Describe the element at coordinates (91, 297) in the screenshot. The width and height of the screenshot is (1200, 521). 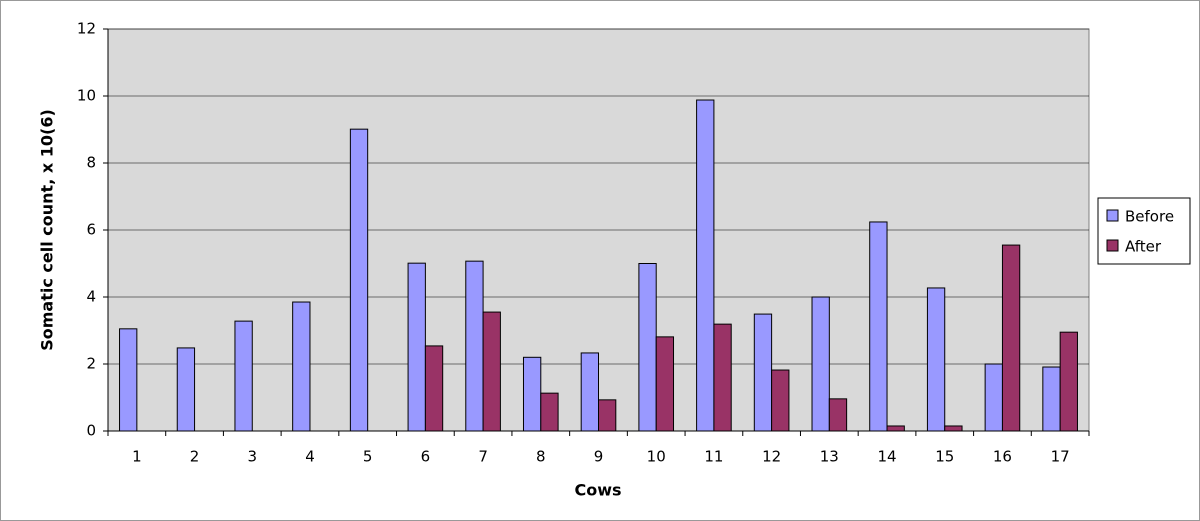
I see `y-tick-label: 4` at that location.